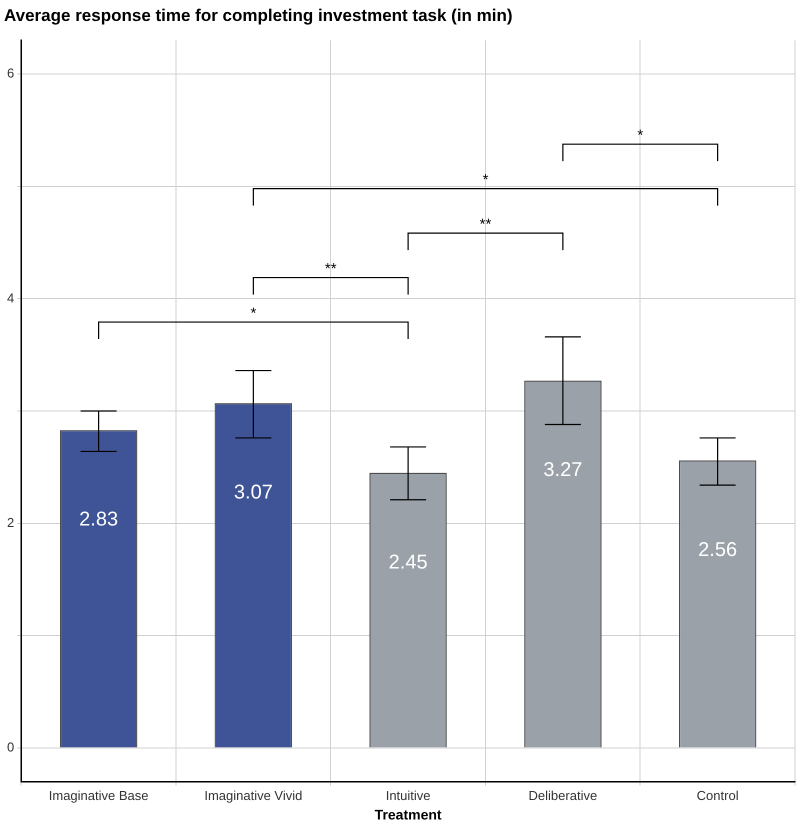 This screenshot has height=828, width=799. What do you see at coordinates (562, 470) in the screenshot?
I see `data-label: 3.27` at bounding box center [562, 470].